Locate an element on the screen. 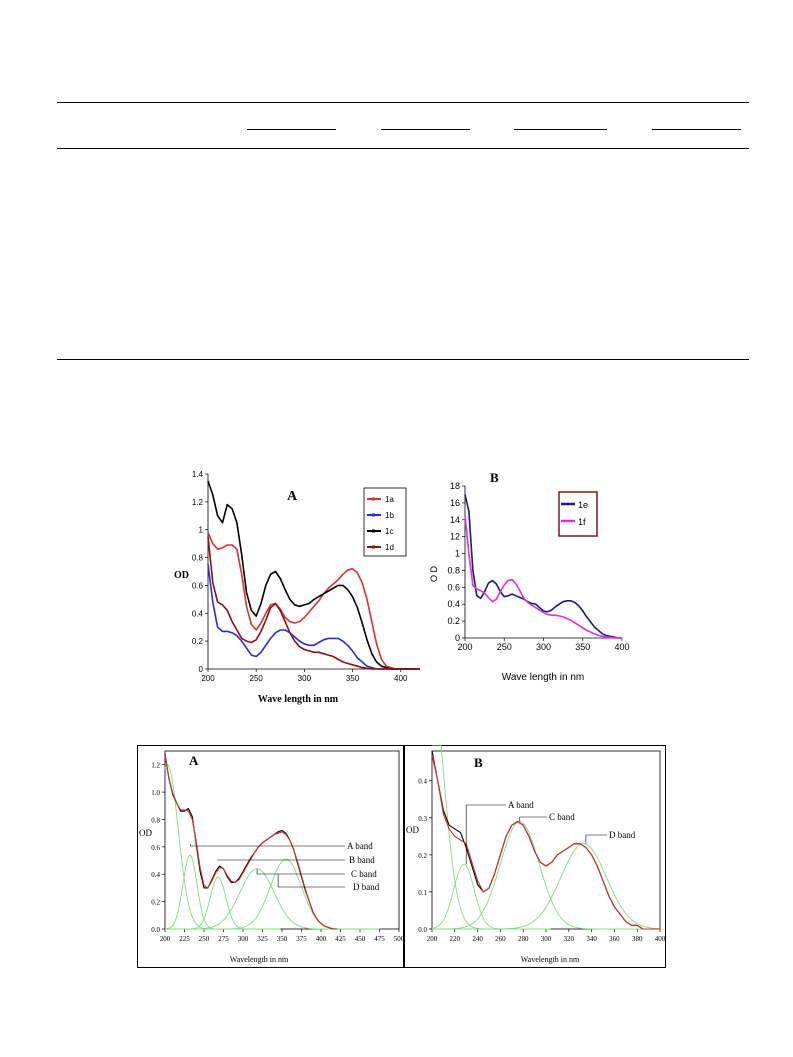 This screenshot has height=1057, width=793. legend-label-1b: 1b is located at coordinates (389, 515).